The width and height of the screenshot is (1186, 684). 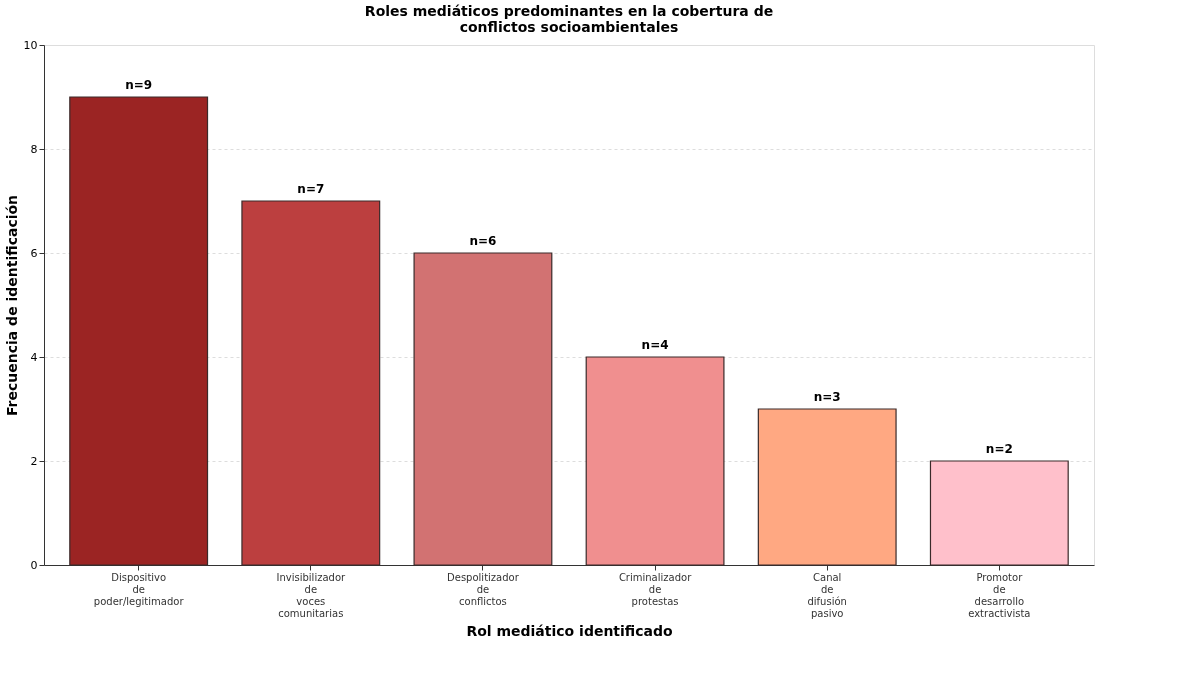 I want to click on x-tick-label: Criminalizador de protestas, so click(x=655, y=589).